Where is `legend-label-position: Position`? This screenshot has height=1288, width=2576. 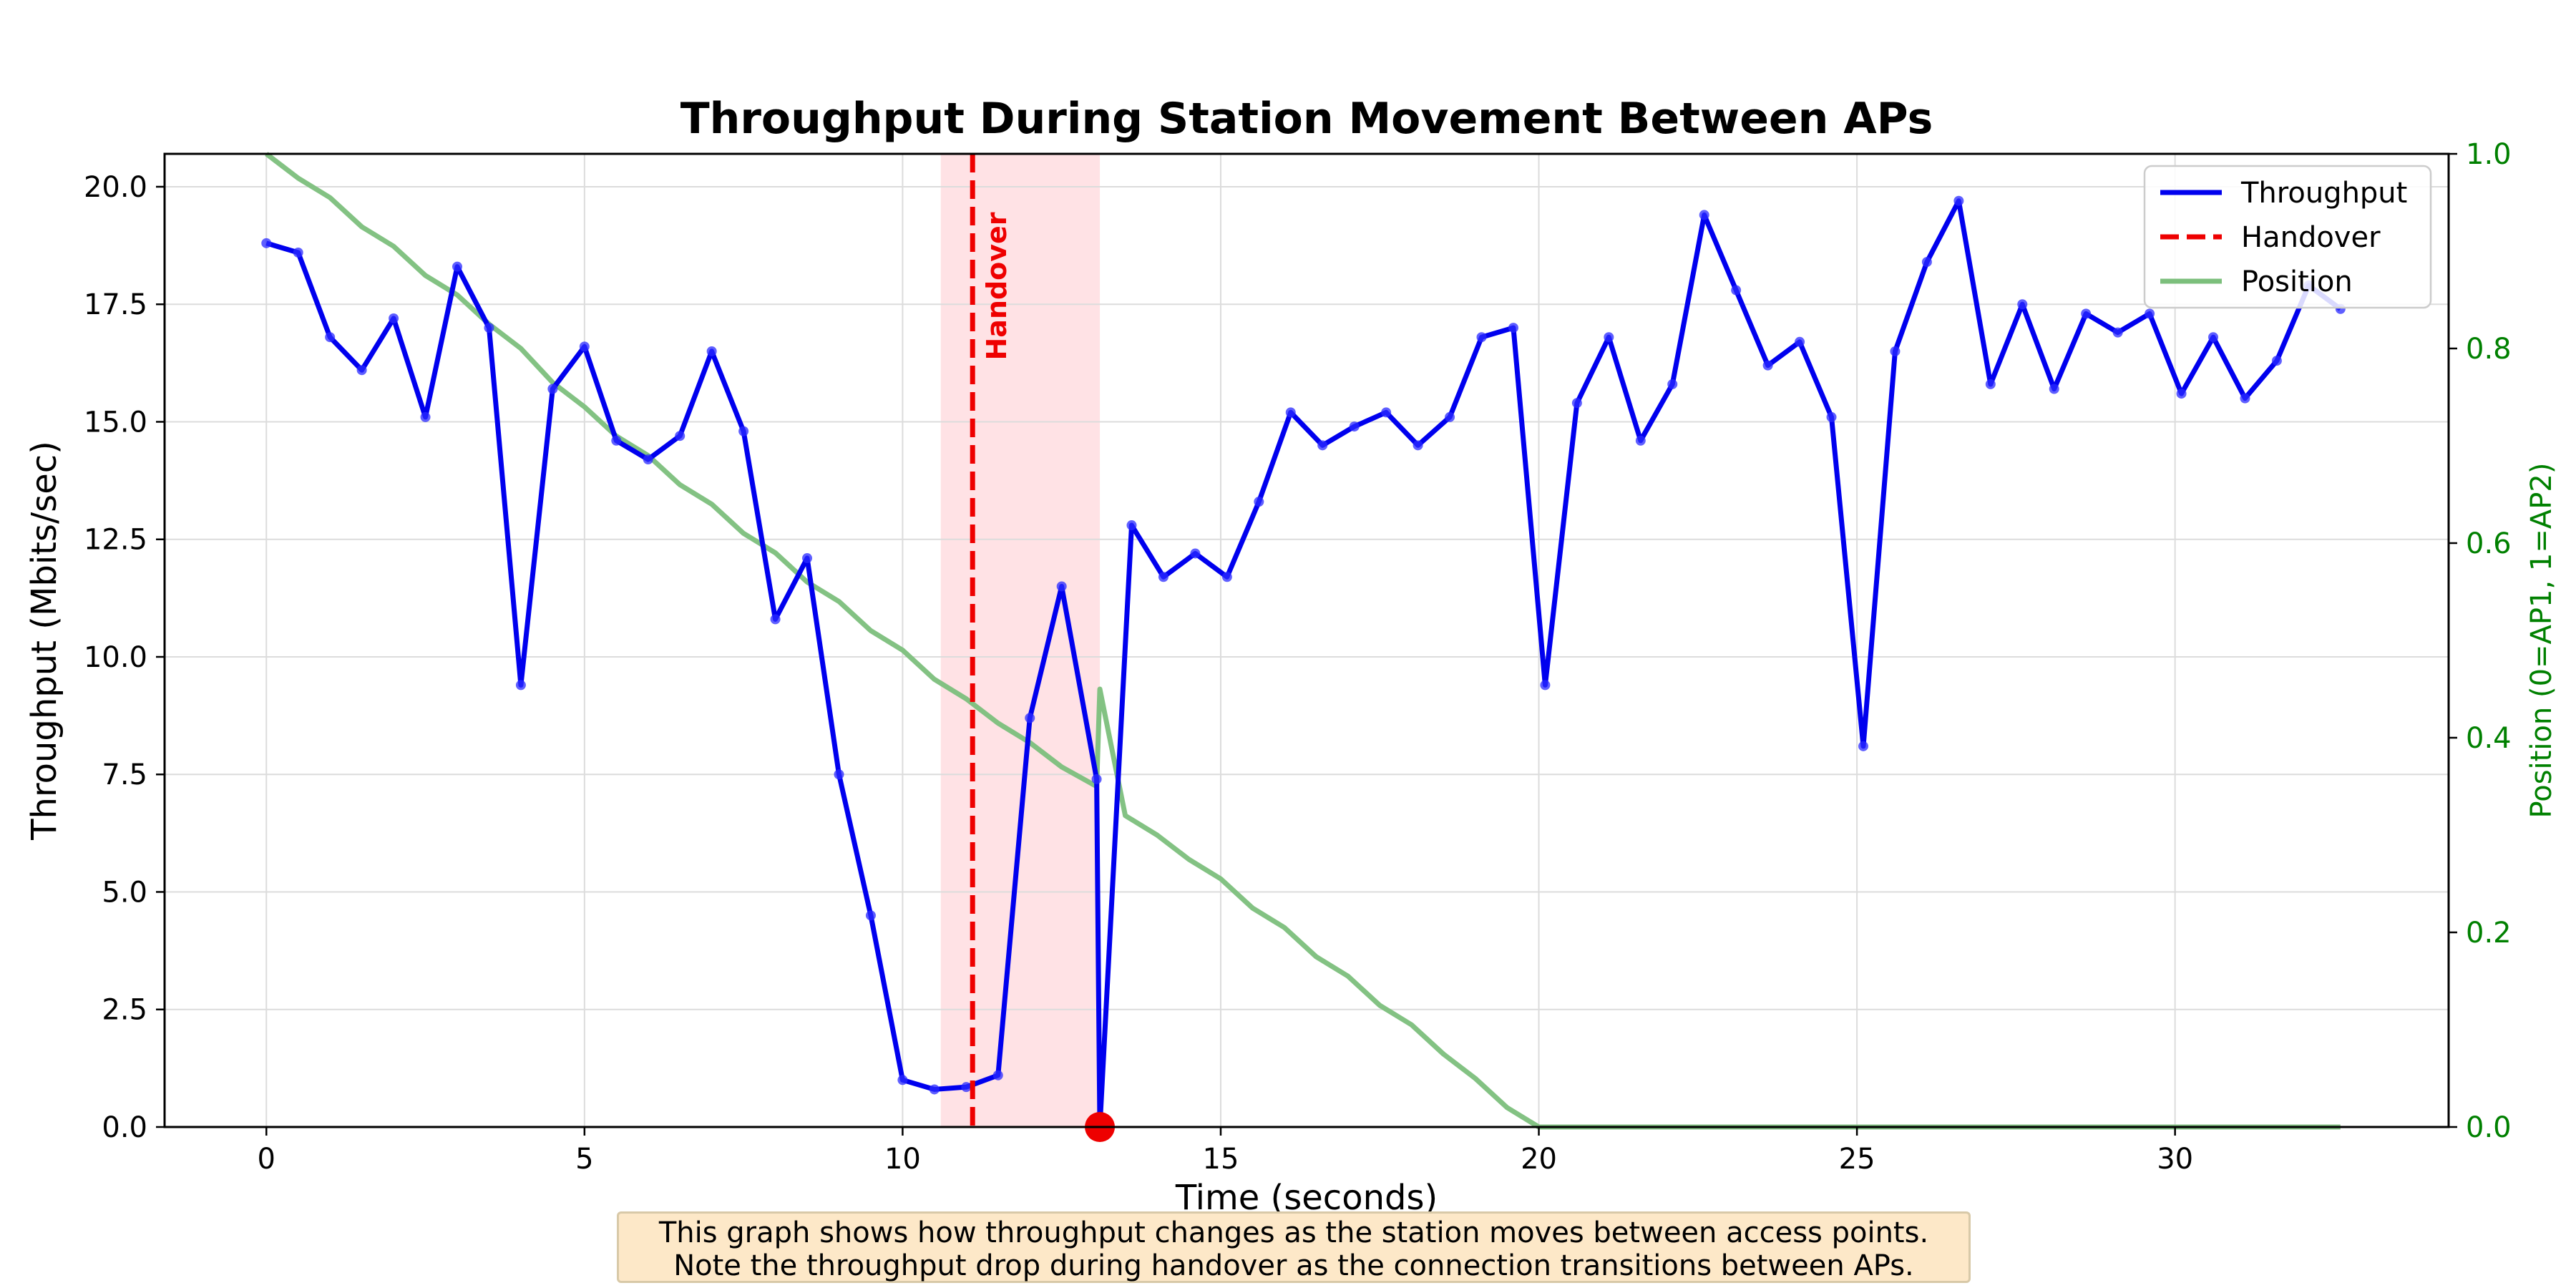 legend-label-position: Position is located at coordinates (2297, 281).